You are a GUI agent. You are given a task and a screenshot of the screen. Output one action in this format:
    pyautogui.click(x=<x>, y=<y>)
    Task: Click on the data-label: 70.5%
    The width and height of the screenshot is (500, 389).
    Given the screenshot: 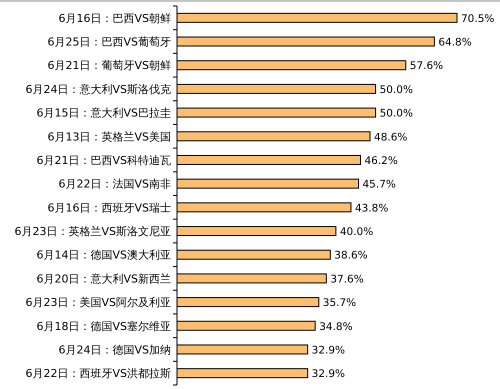 What is the action you would take?
    pyautogui.click(x=477, y=18)
    